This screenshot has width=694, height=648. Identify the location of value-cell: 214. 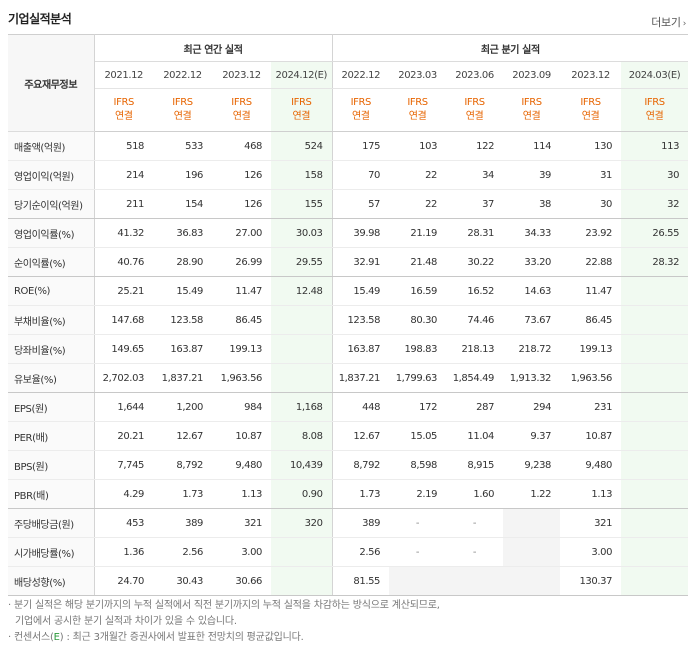
(123, 175).